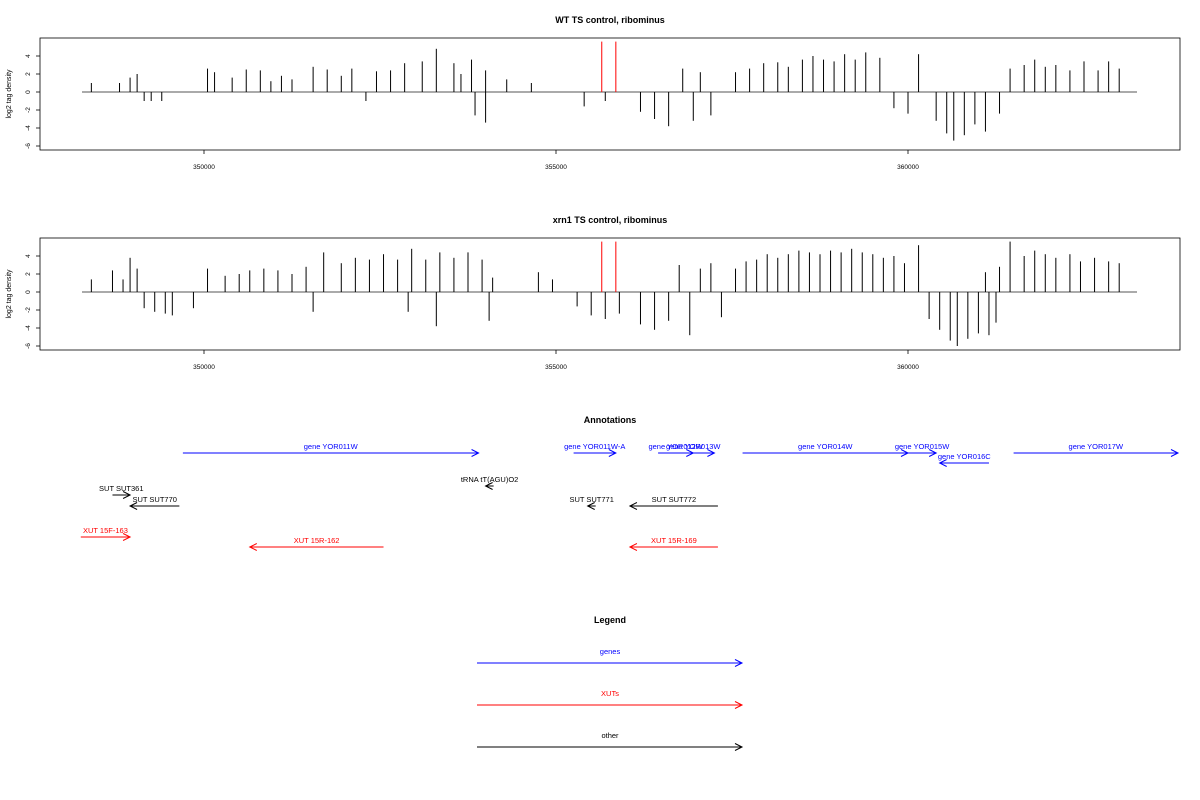  What do you see at coordinates (490, 479) in the screenshot?
I see `annotation-label: tRNA tT(AGU)O2` at bounding box center [490, 479].